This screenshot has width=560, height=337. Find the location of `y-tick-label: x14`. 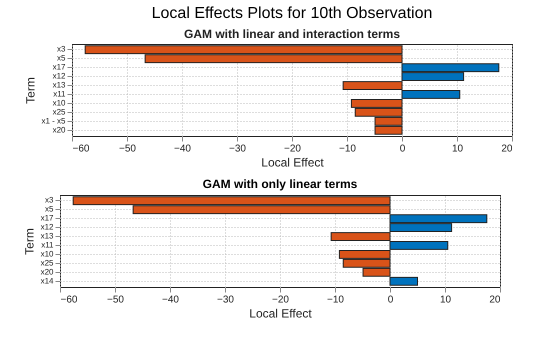

y-tick-label: x14 is located at coordinates (47, 281).